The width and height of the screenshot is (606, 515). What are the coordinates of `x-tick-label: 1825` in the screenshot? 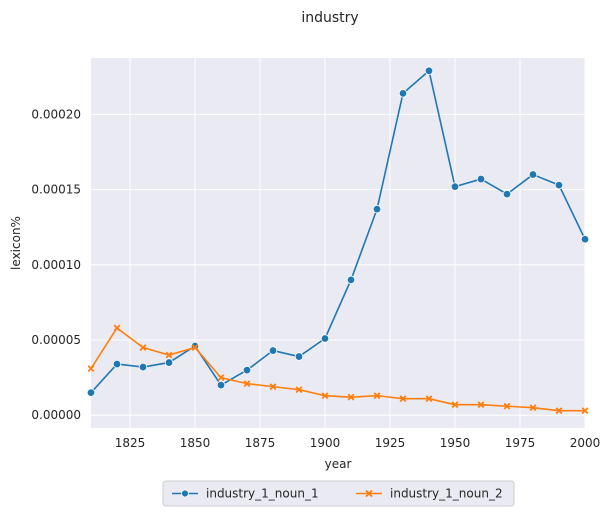 It's located at (130, 443).